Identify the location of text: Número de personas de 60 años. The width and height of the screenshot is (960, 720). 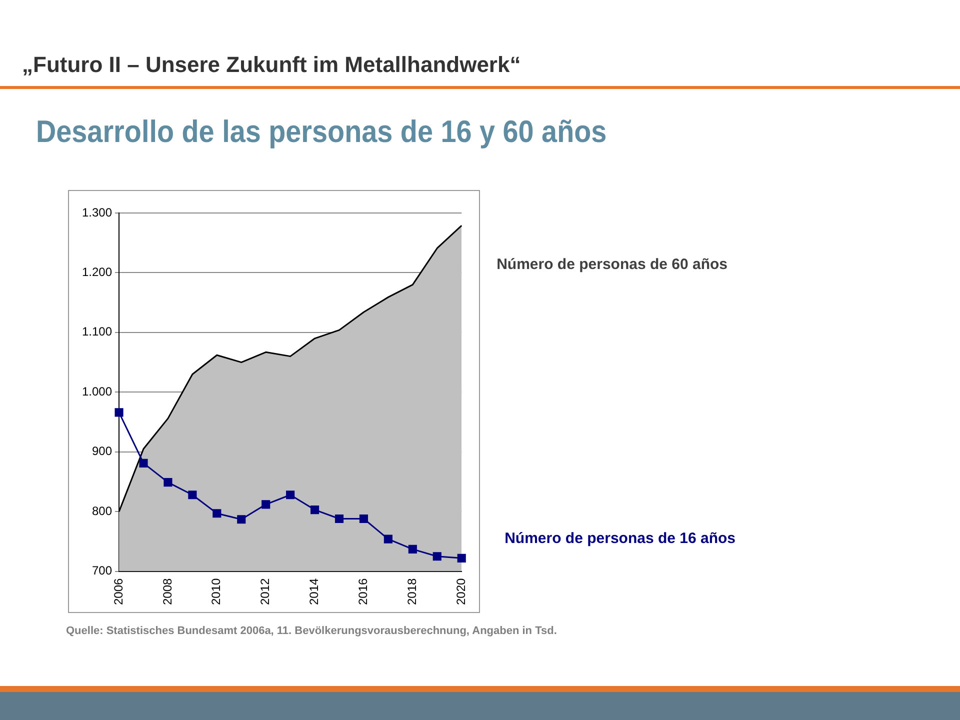
(612, 264).